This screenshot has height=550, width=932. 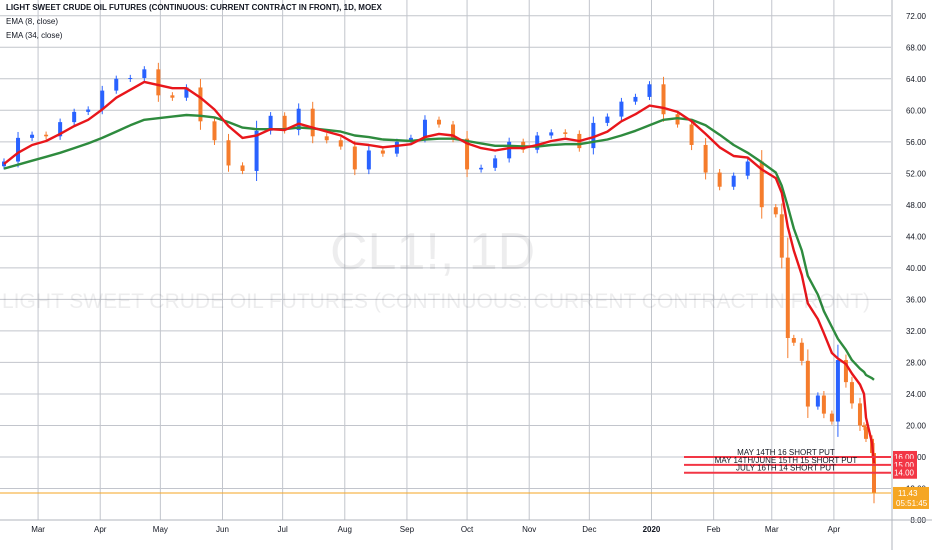 I want to click on time-tick-label: Jun, so click(x=222, y=529).